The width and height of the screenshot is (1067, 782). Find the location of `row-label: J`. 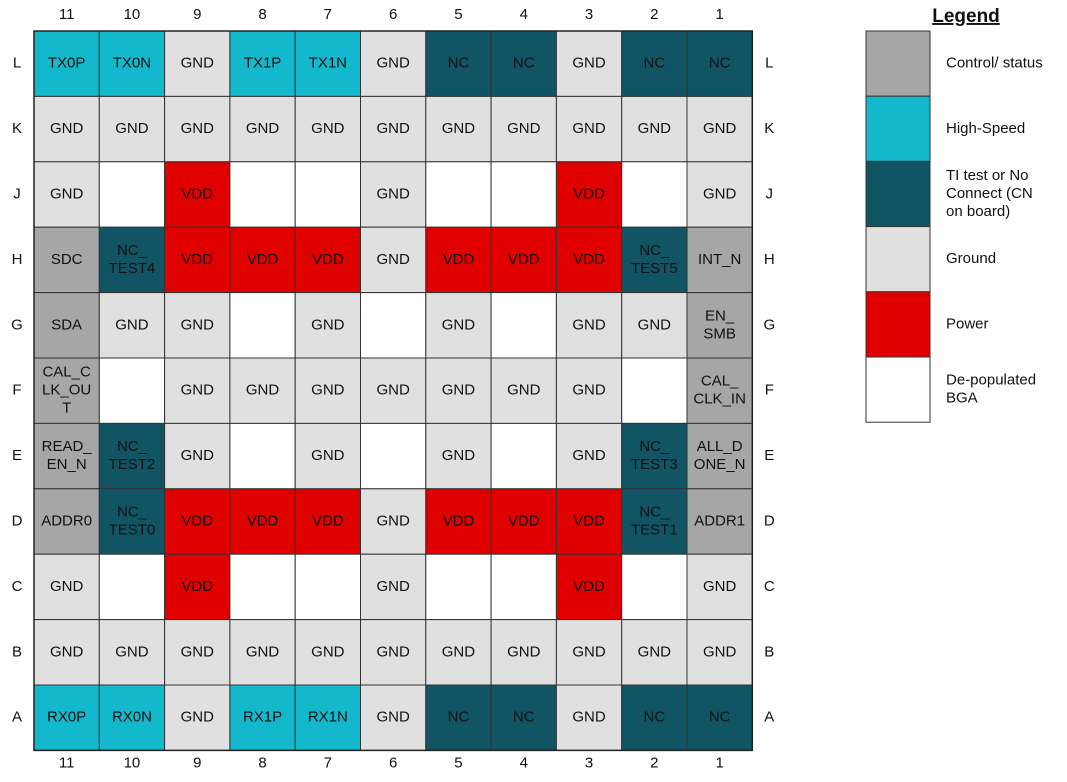

row-label: J is located at coordinates (770, 193).